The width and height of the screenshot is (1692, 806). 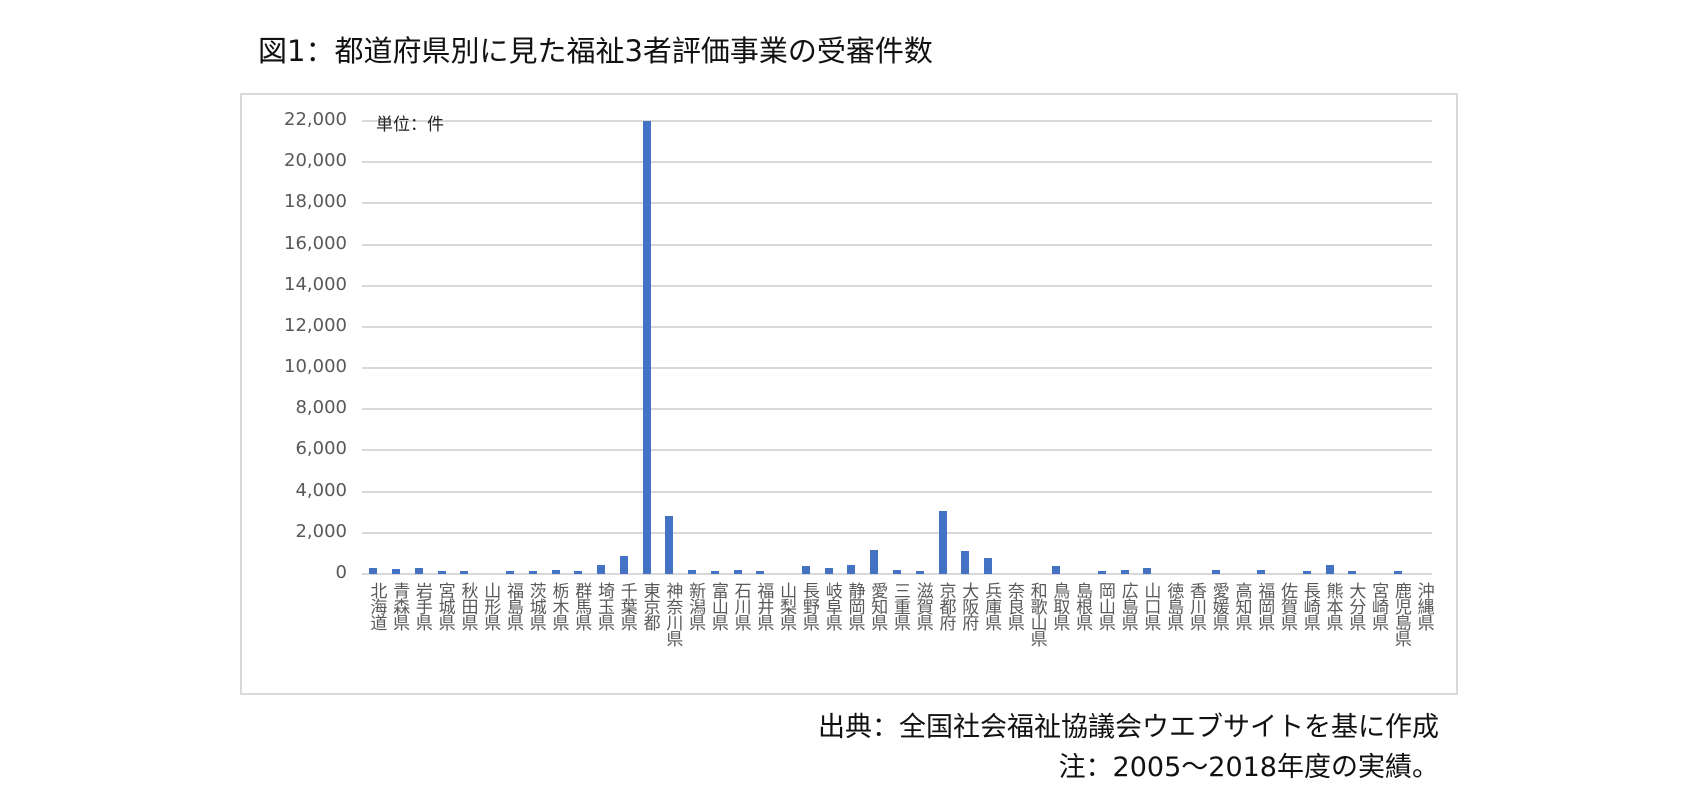 What do you see at coordinates (421, 606) in the screenshot?
I see `x-category-label: 岩手県` at bounding box center [421, 606].